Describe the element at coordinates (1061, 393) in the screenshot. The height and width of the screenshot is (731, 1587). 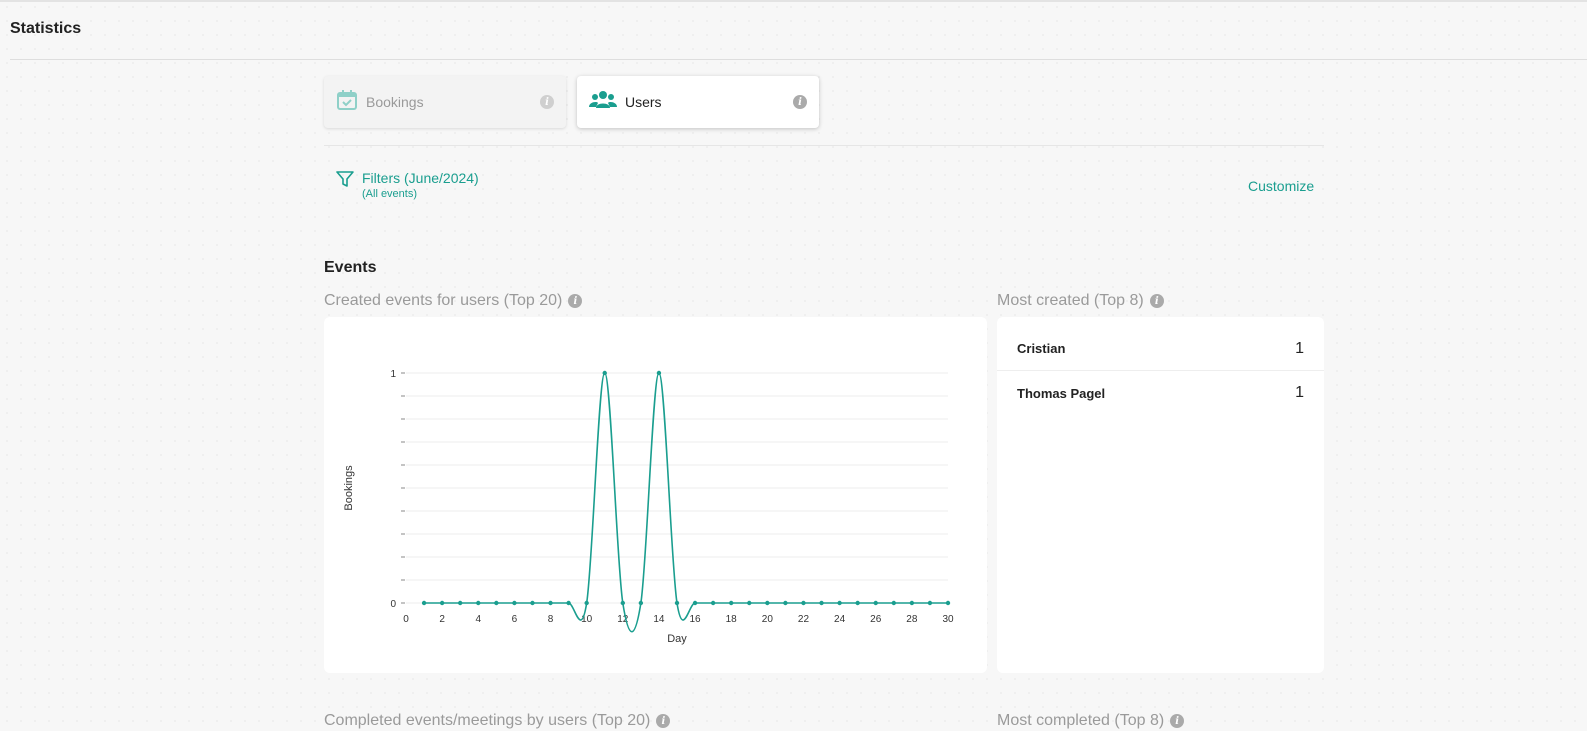
I see `list-item-name: Thomas Pagel` at that location.